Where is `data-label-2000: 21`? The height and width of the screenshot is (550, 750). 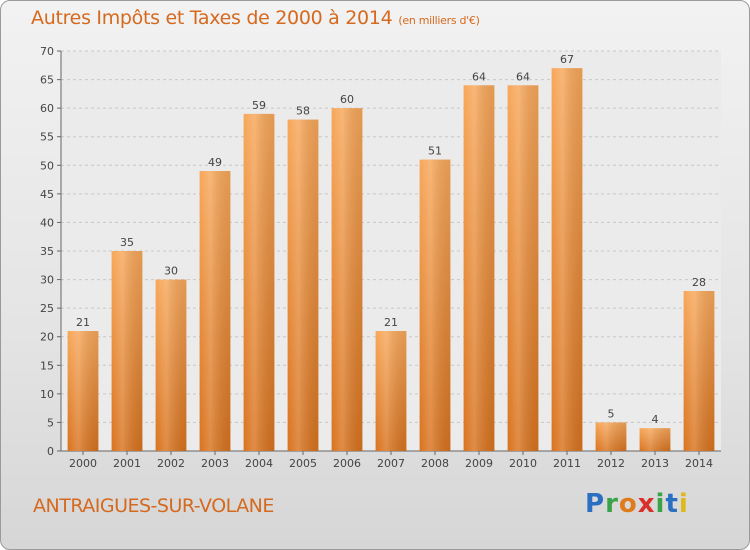
data-label-2000: 21 is located at coordinates (83, 322).